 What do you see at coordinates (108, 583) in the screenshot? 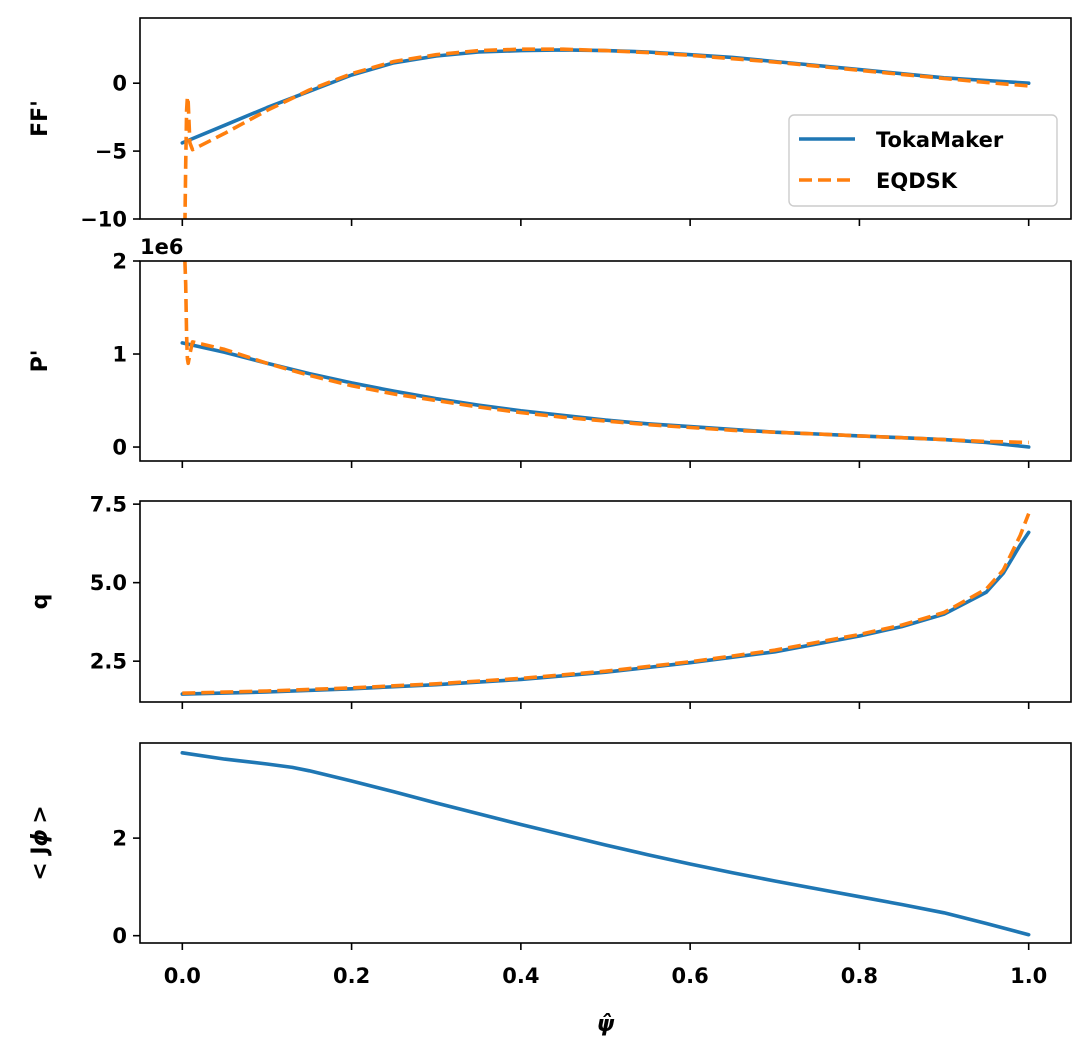
I see `y-tick-label: 5.0` at bounding box center [108, 583].